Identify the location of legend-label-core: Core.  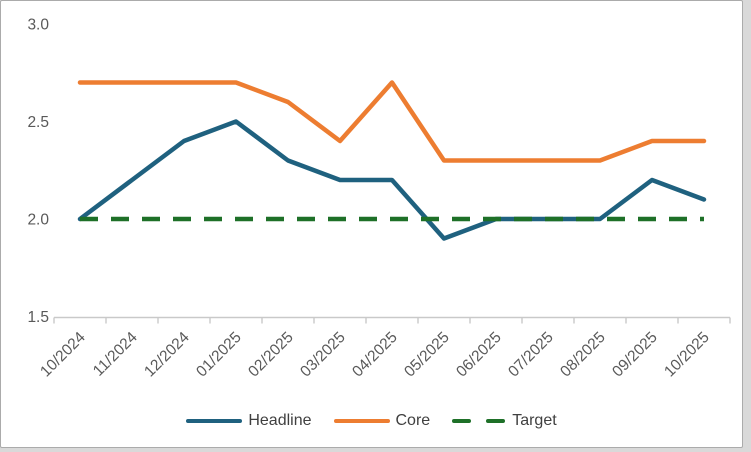
(413, 420).